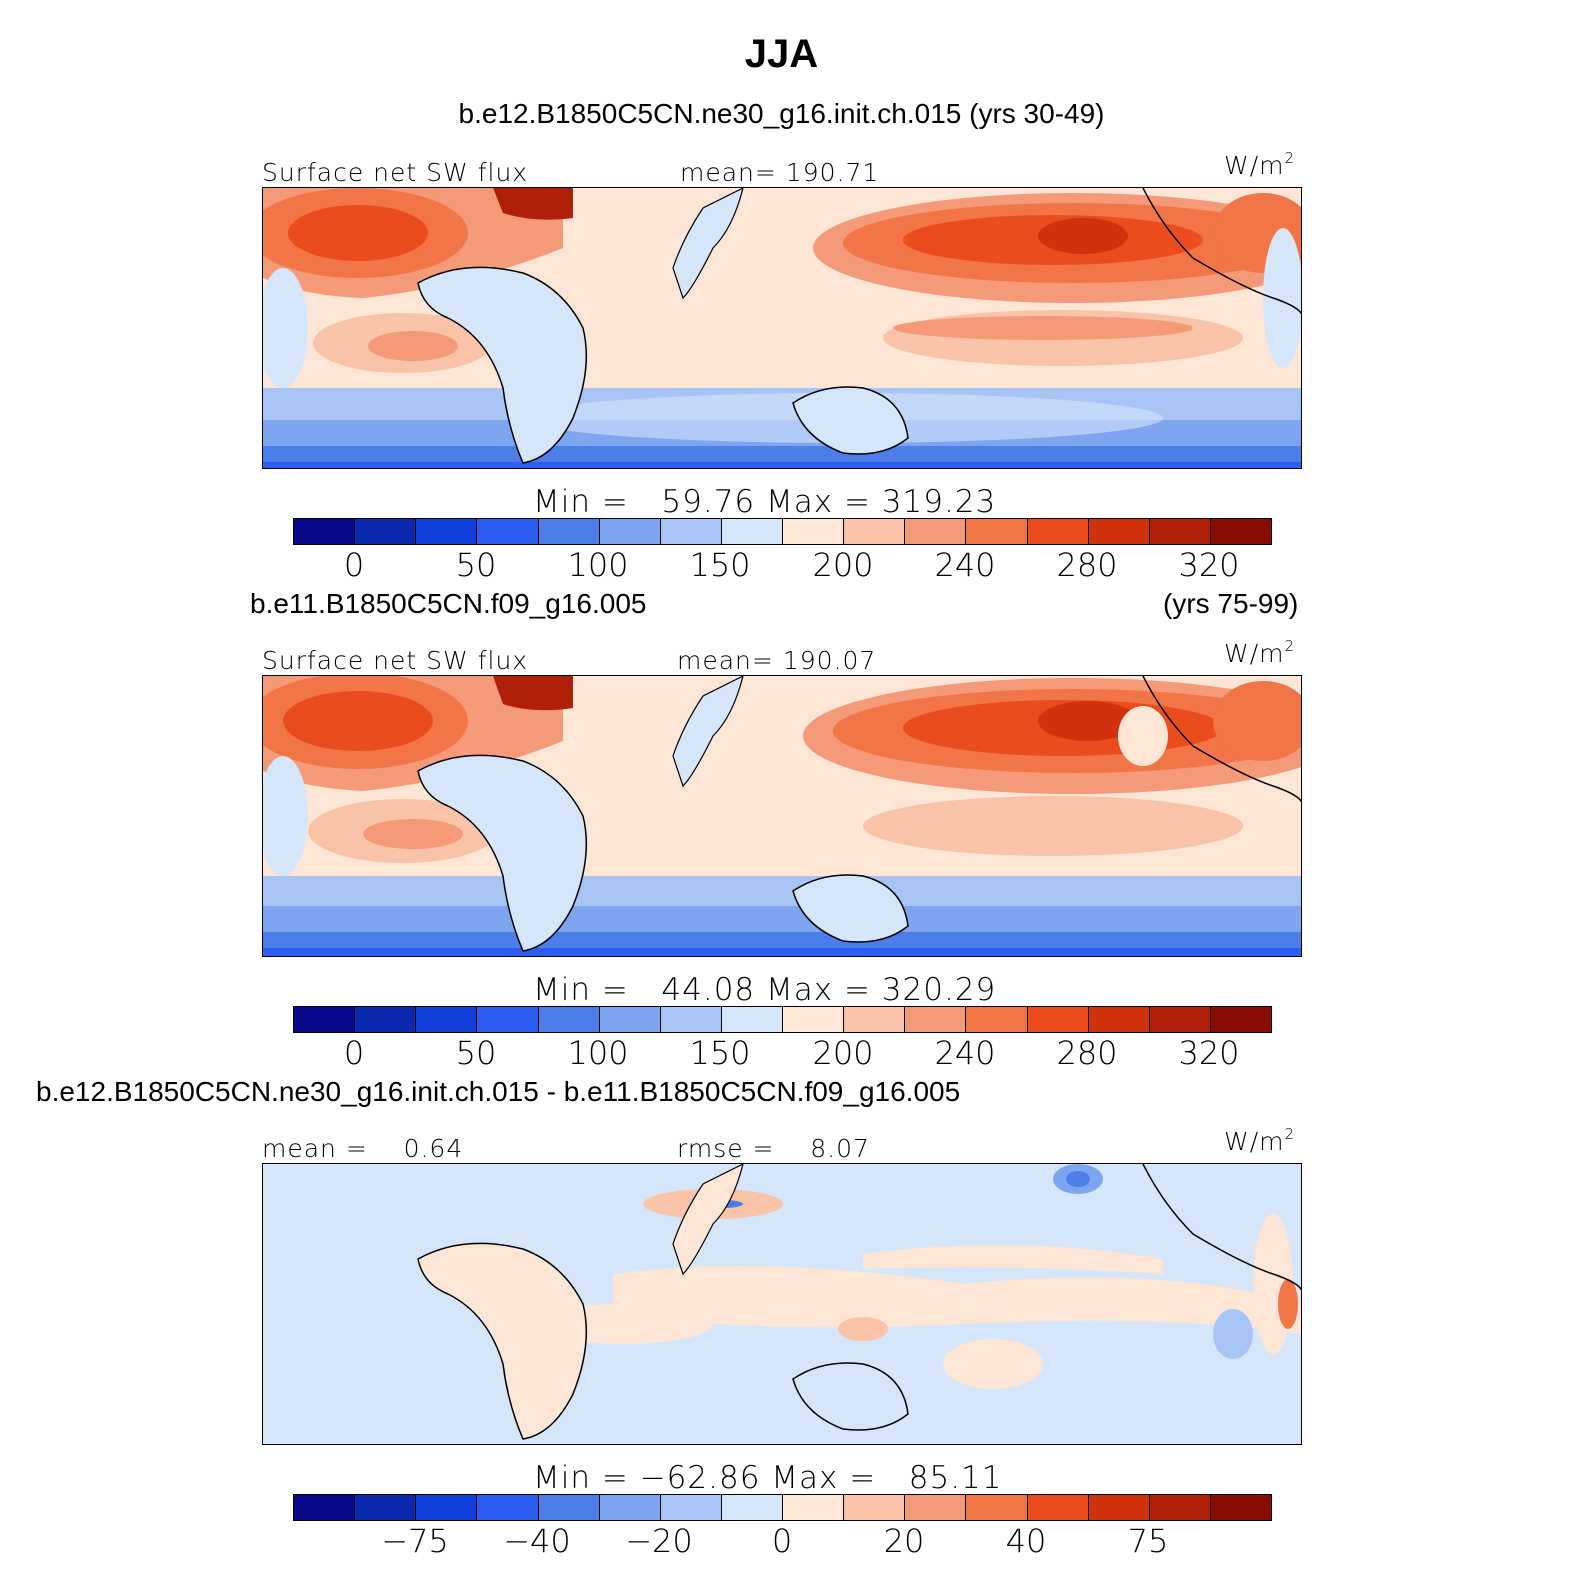  I want to click on panel-2-case-name: b.e11.B1850C5CN.f09_g16.005, so click(448, 603).